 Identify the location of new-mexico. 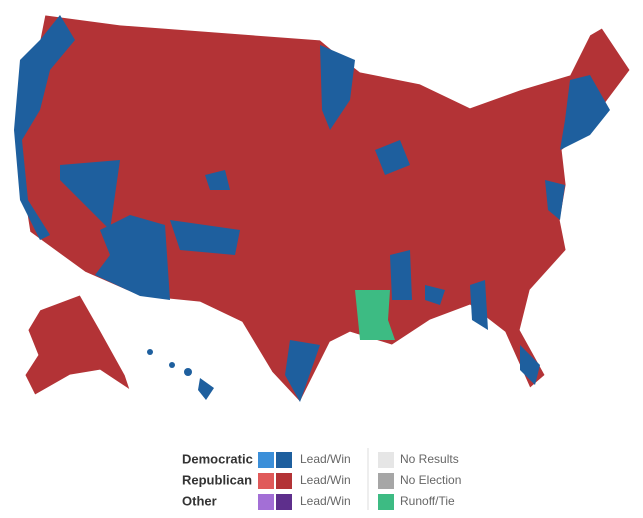
(205, 237).